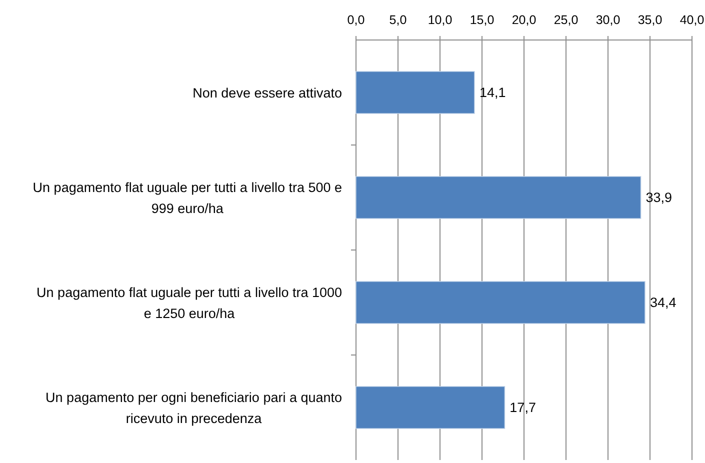 Image resolution: width=705 pixels, height=463 pixels. What do you see at coordinates (659, 197) in the screenshot?
I see `data-label: 33,9` at bounding box center [659, 197].